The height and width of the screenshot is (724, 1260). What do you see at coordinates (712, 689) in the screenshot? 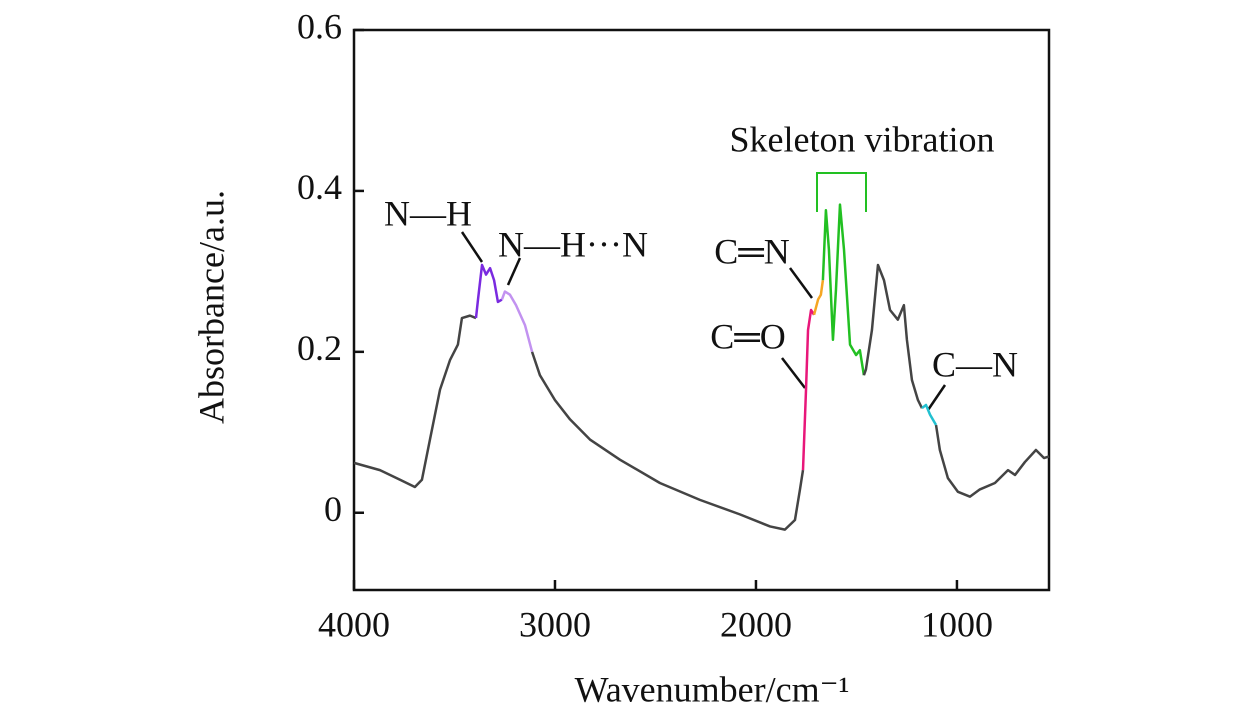
I see `x-axis-label: Wavenumber/cm⁻¹` at bounding box center [712, 689].